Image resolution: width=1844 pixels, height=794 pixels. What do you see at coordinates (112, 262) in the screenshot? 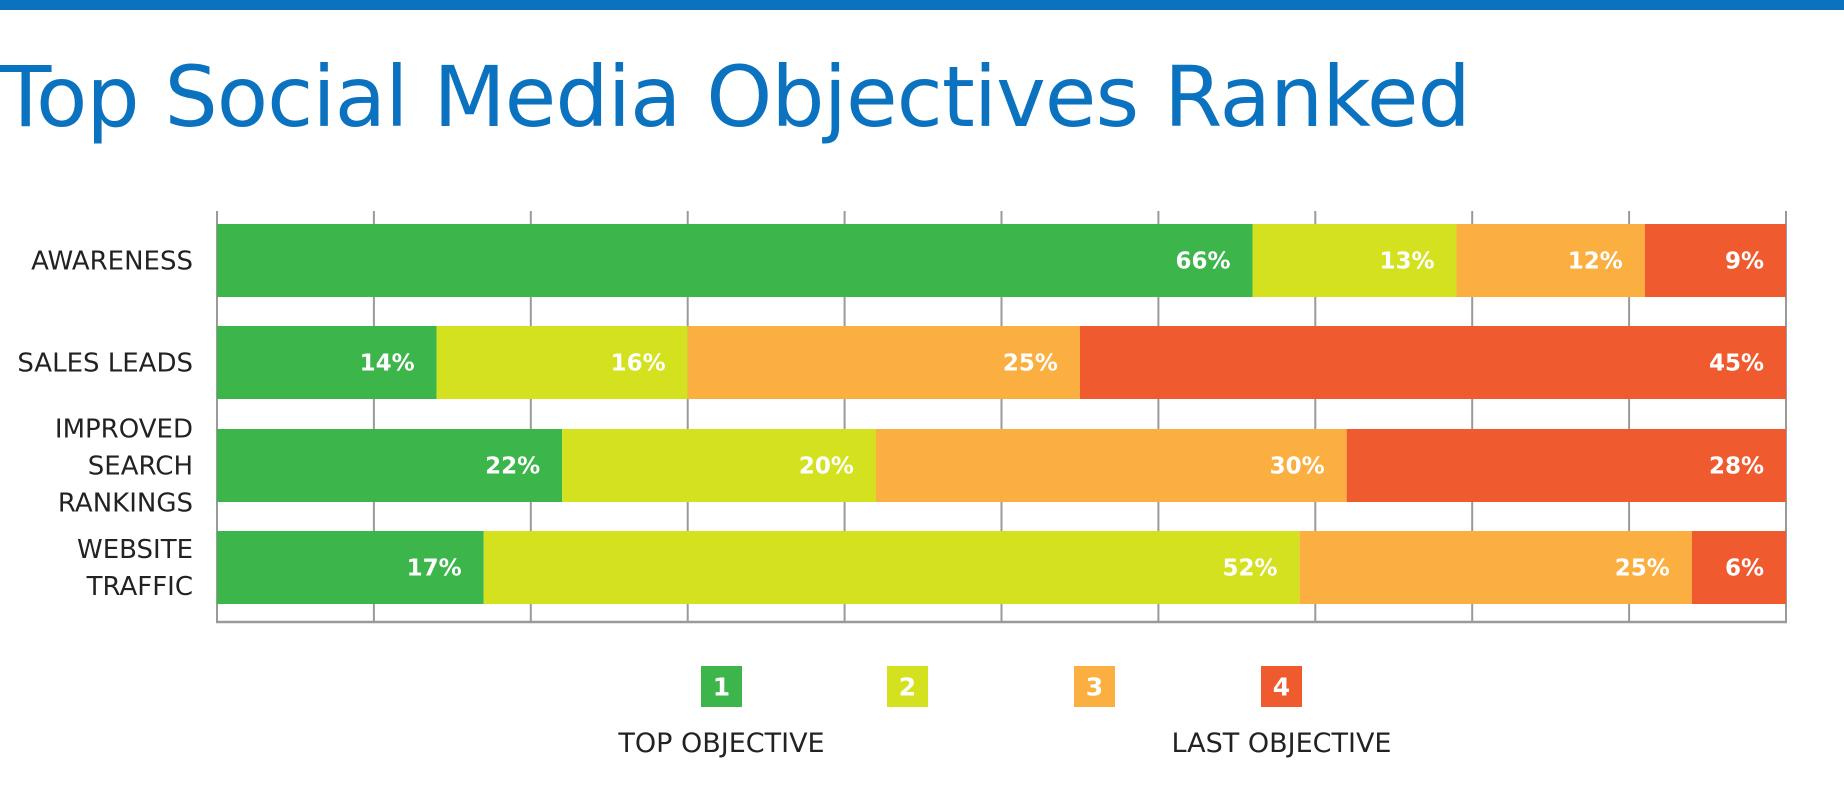
I see `category-label: AWARENESS` at bounding box center [112, 262].